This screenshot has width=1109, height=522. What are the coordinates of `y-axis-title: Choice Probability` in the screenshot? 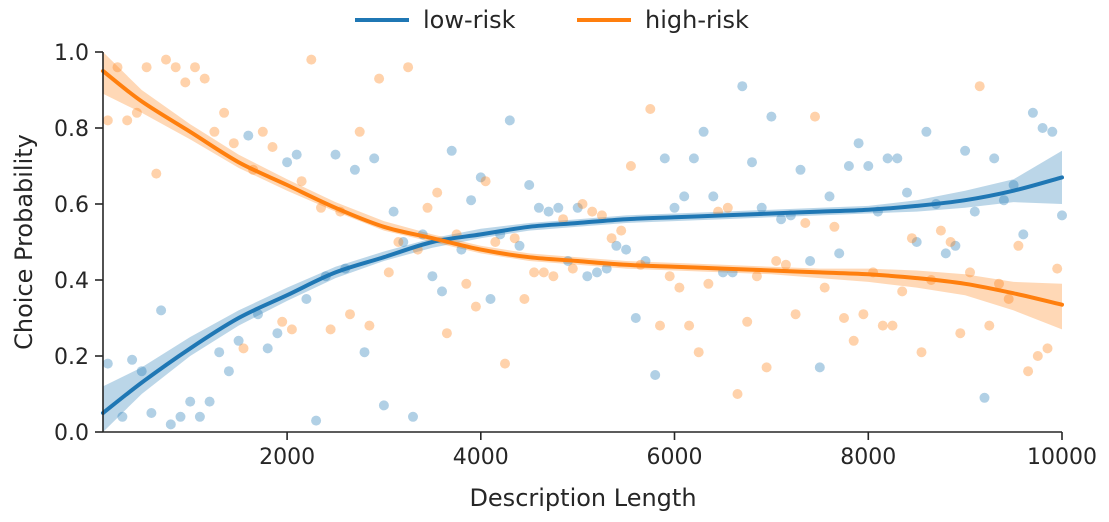 It's located at (24, 242).